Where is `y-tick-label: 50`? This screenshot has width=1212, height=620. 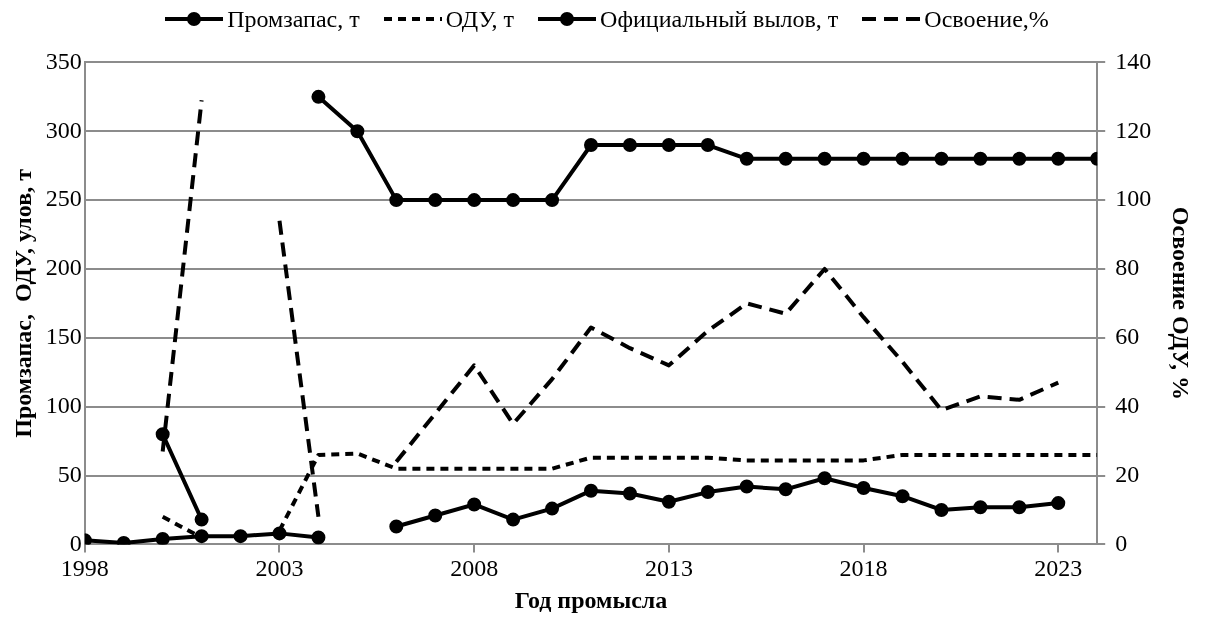 y-tick-label: 50 is located at coordinates (69, 473).